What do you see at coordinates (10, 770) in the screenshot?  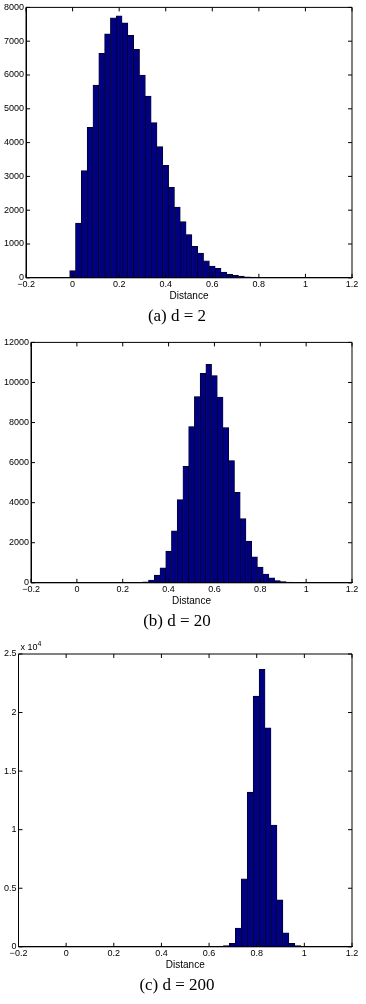 I see `y-tick-label: 1.5` at bounding box center [10, 770].